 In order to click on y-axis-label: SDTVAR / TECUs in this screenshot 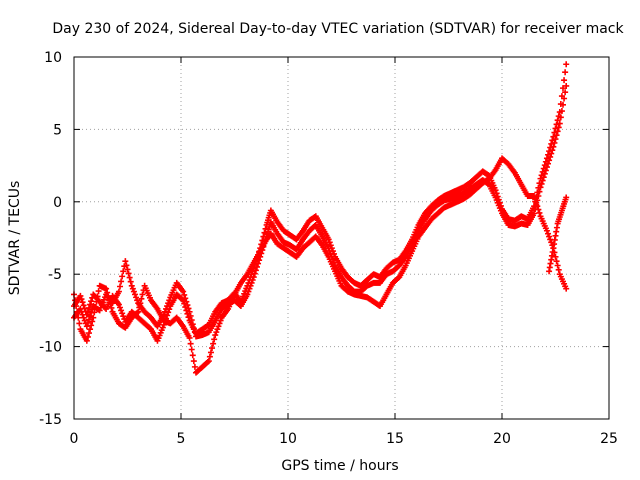, I will do `click(15, 238)`.